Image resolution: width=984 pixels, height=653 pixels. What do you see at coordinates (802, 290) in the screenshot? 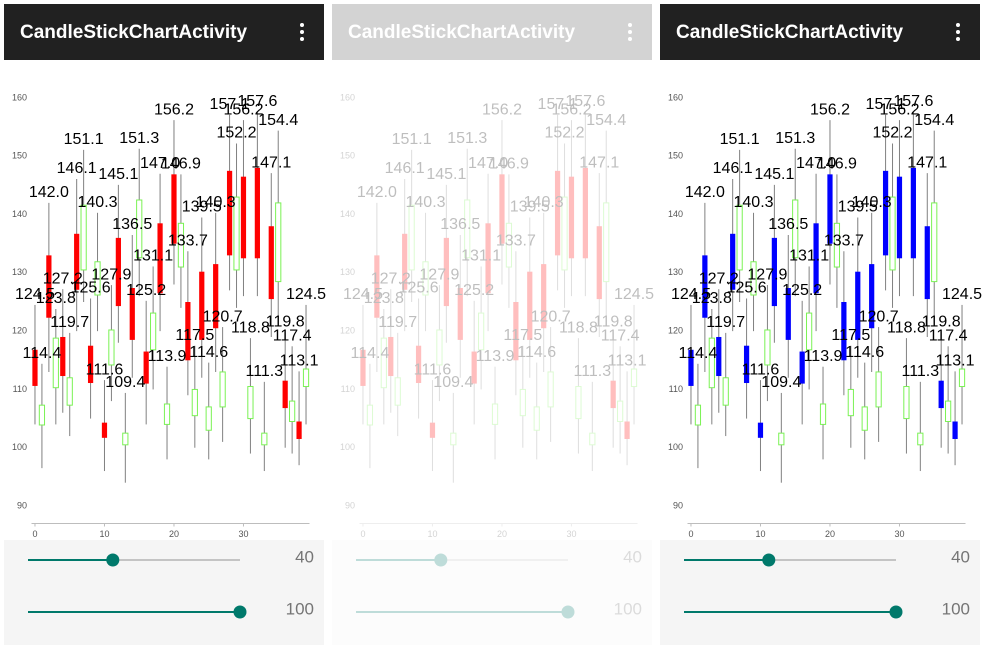
I see `value-label: 125.2` at bounding box center [802, 290].